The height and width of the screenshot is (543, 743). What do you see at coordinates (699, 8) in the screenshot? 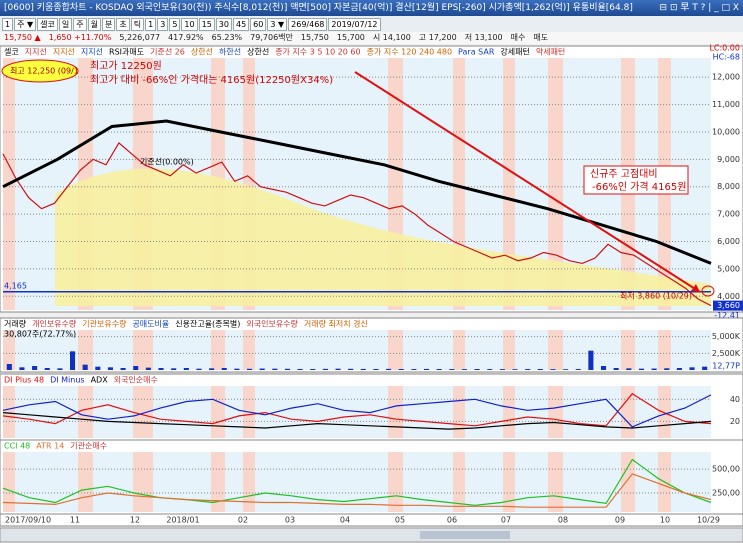
I see `window-controls: ⊟ ⊡ 早 T ? | _ □ X` at bounding box center [699, 8].